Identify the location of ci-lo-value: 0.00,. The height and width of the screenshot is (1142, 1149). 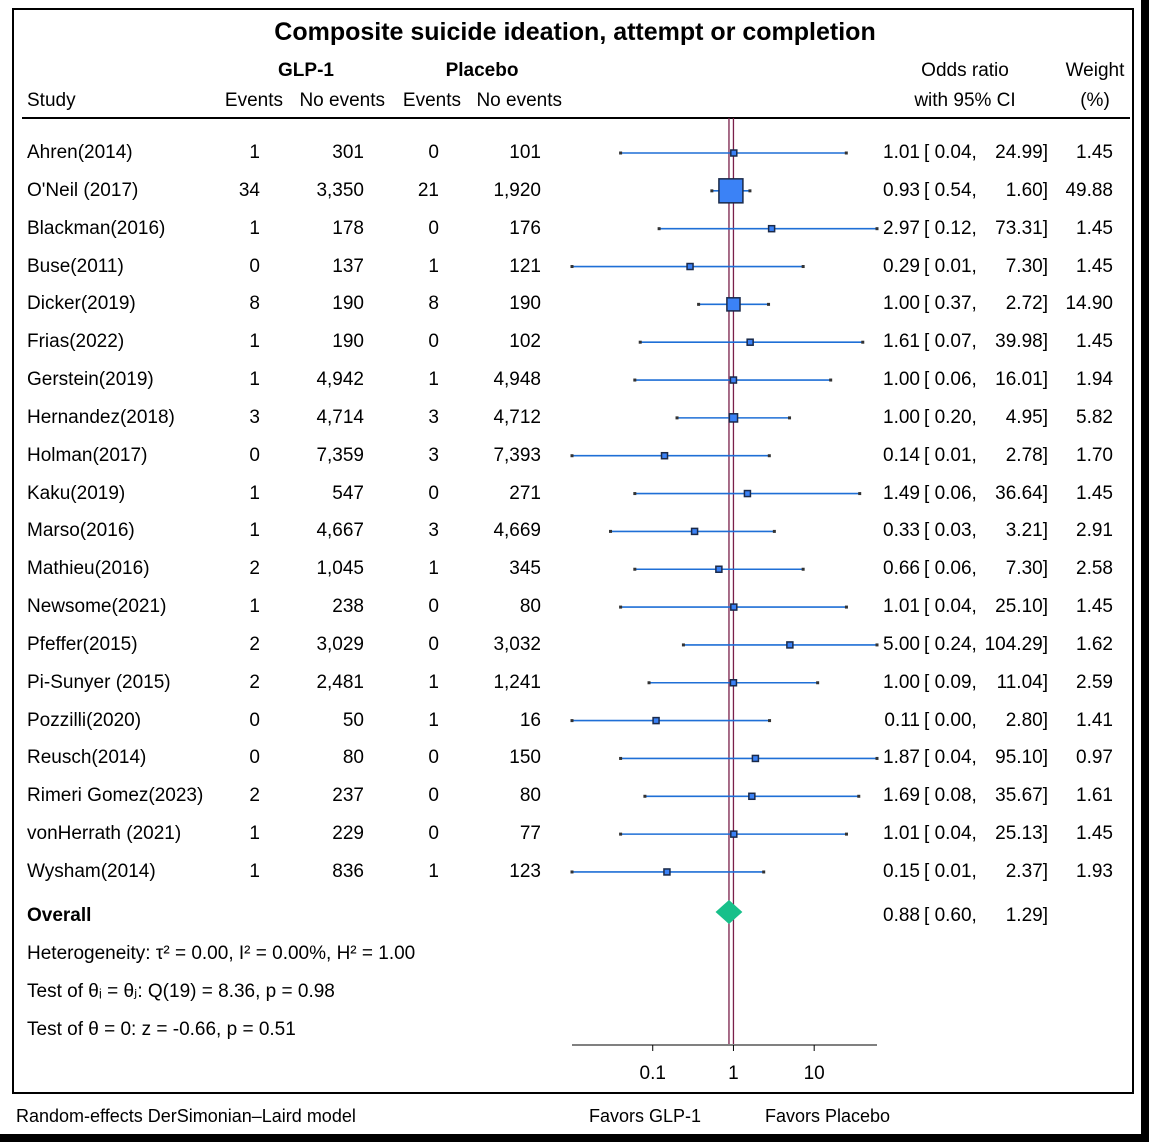
(955, 720).